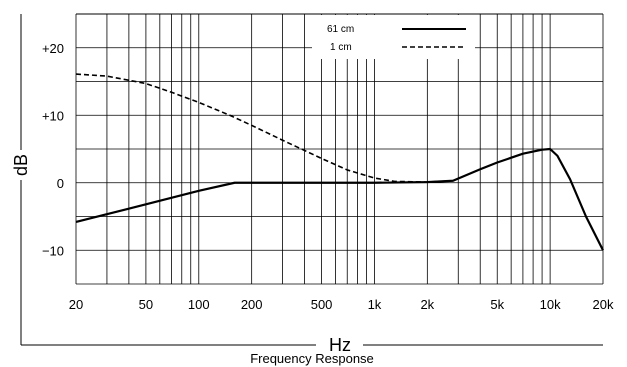  Describe the element at coordinates (199, 304) in the screenshot. I see `x-tick-label: 100` at that location.